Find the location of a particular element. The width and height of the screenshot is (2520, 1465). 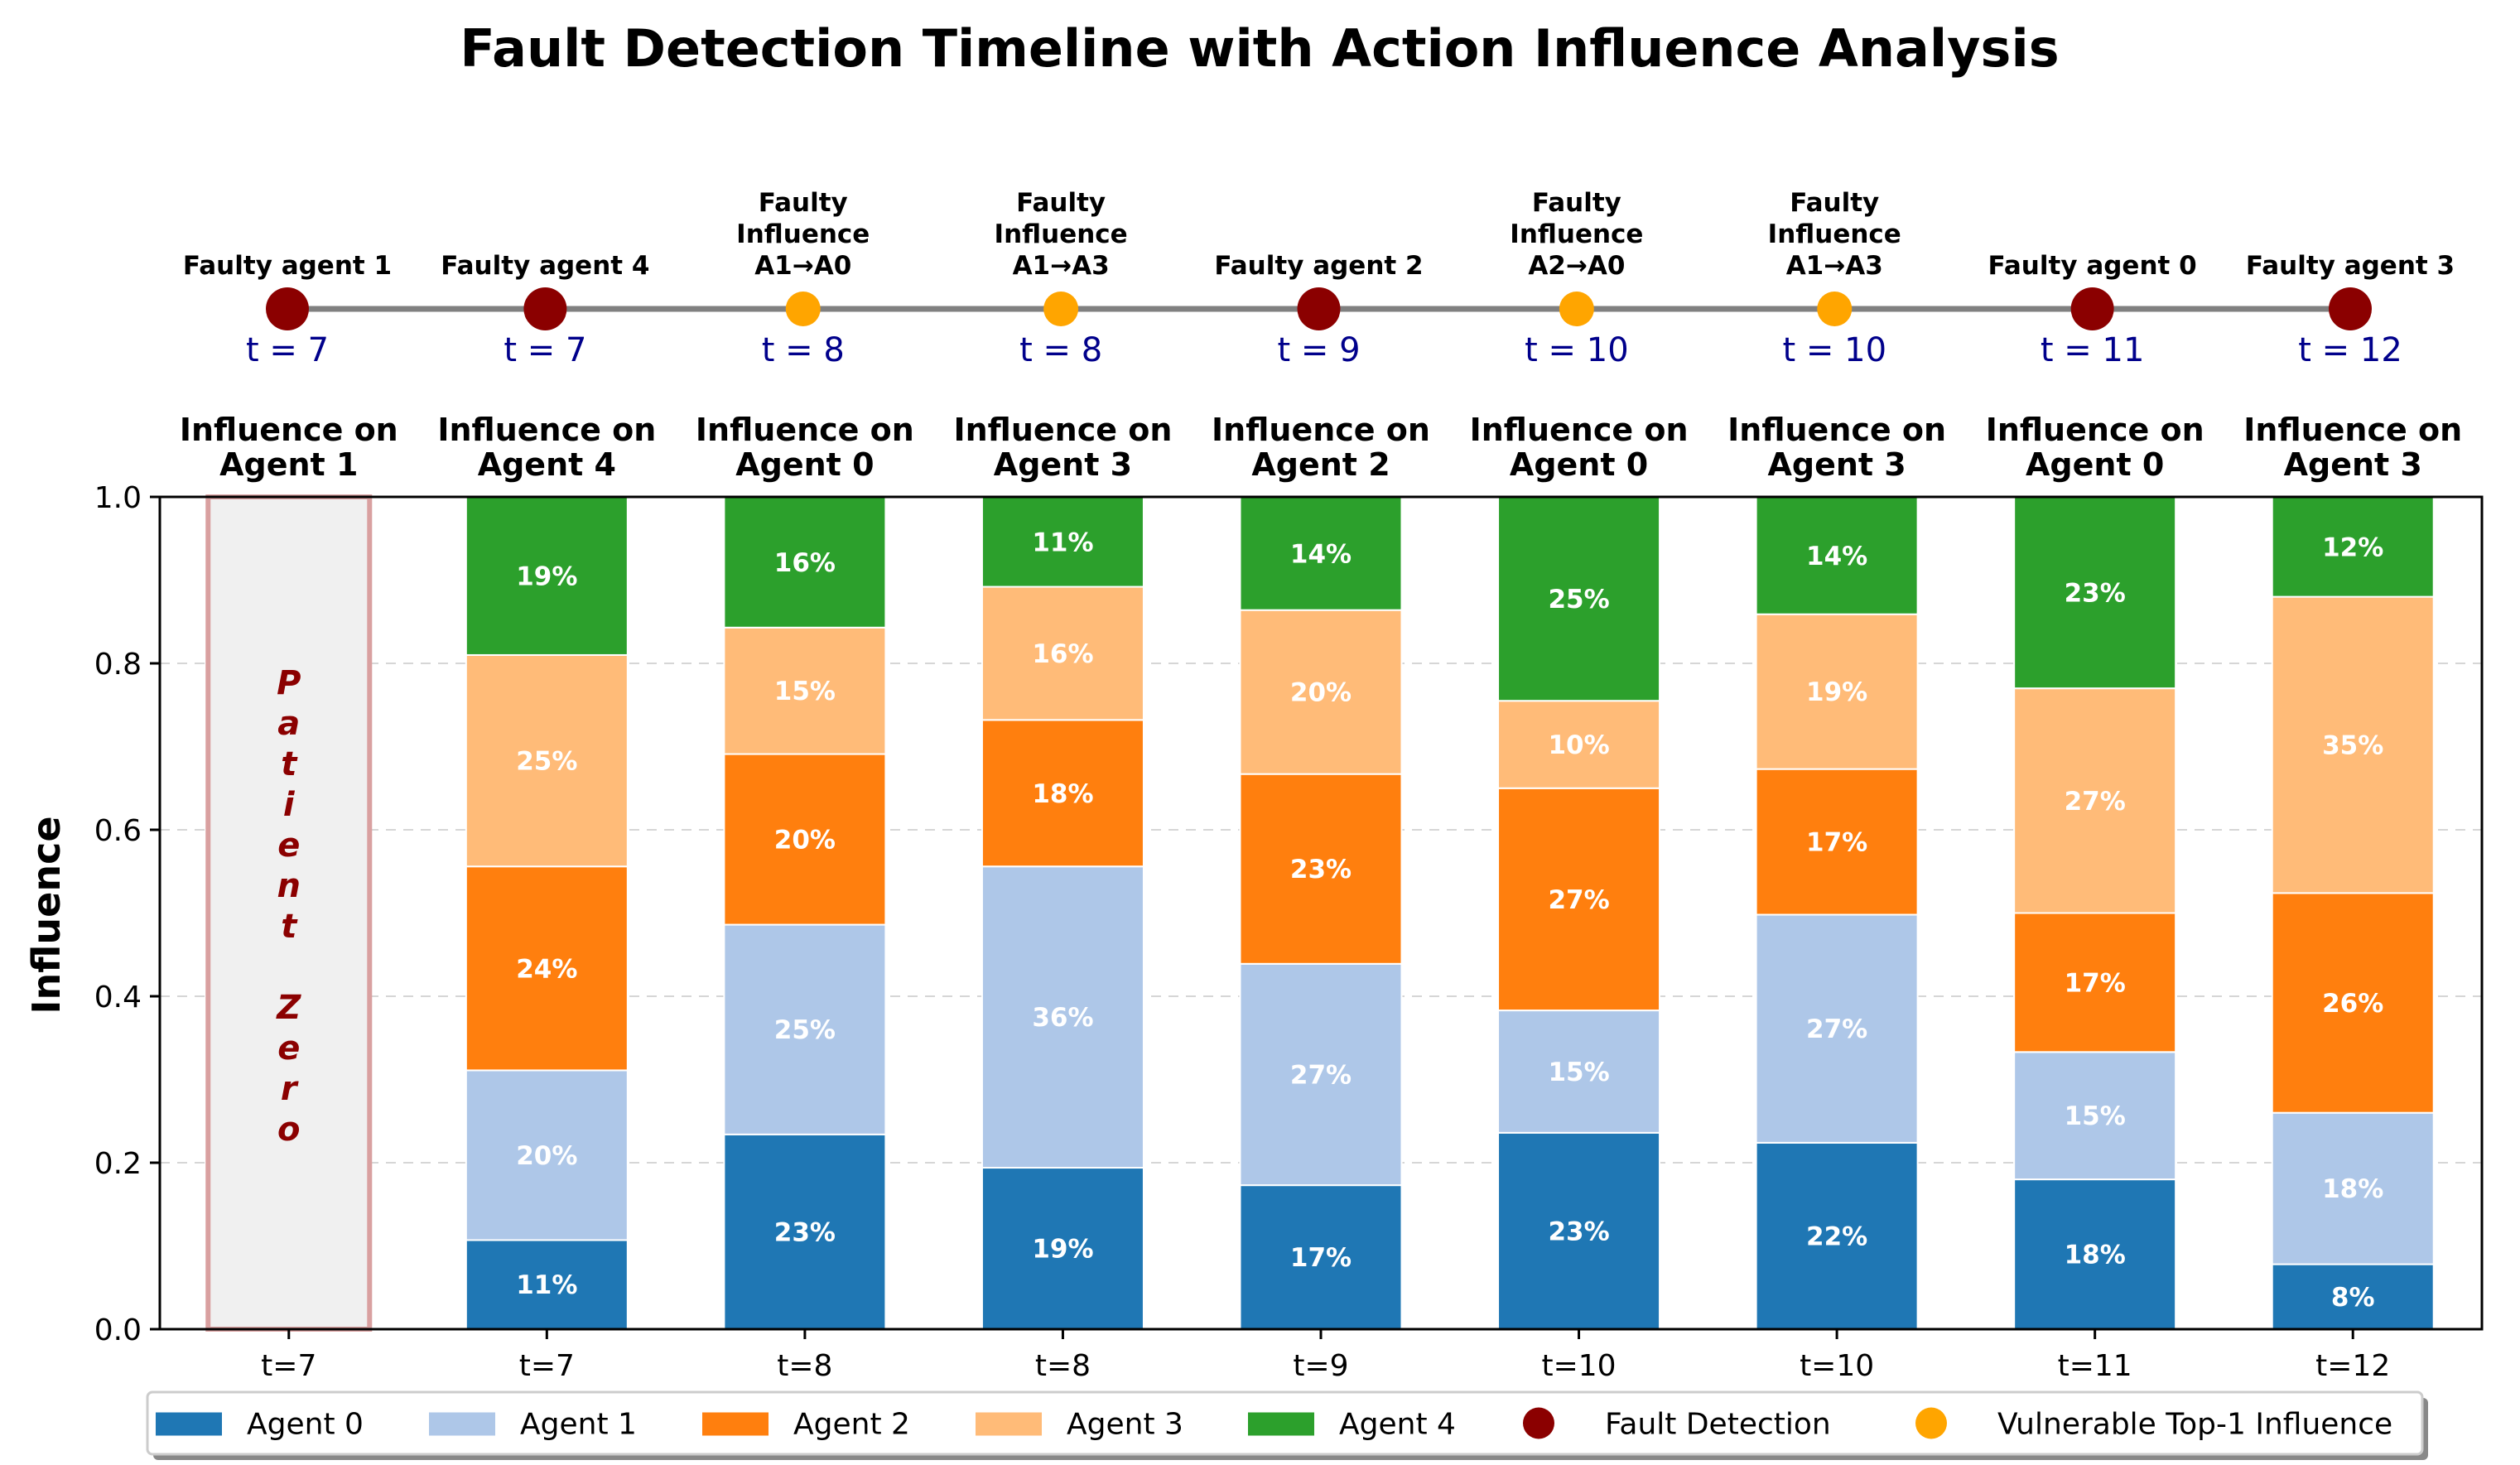

legend-label: Agent 4 is located at coordinates (1397, 1425).